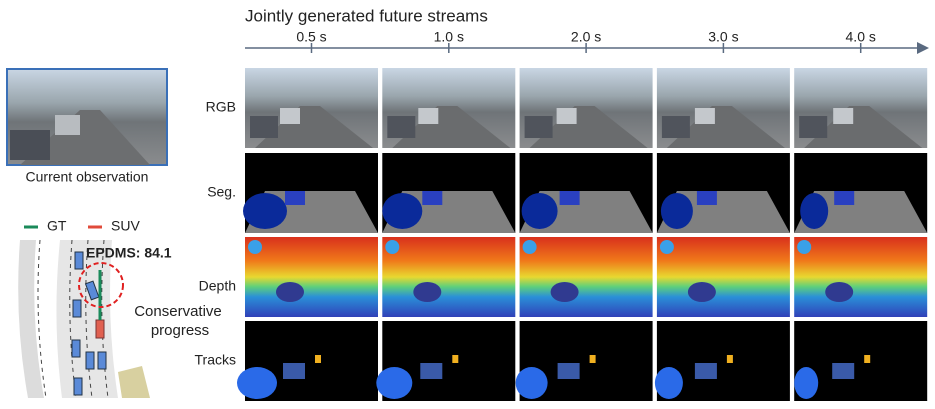  I want to click on annotation-note: progress, so click(180, 330).